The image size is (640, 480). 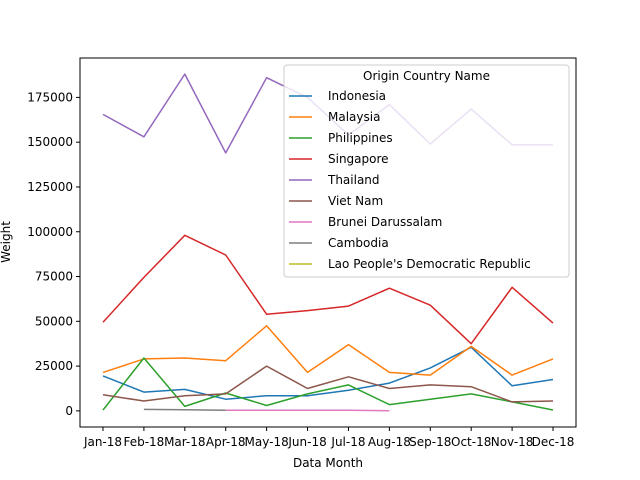 What do you see at coordinates (347, 442) in the screenshot?
I see `x-tick-label: Jul-18` at bounding box center [347, 442].